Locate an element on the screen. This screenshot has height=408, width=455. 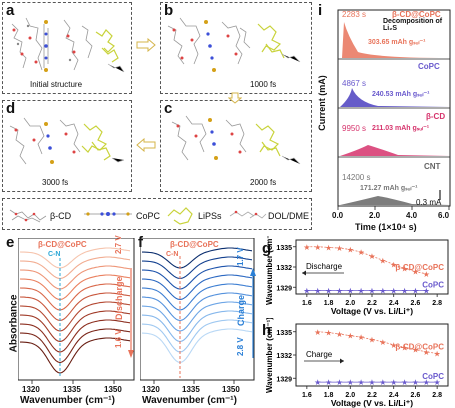
panel-e-process: Discharge is located at coordinates (119, 298).